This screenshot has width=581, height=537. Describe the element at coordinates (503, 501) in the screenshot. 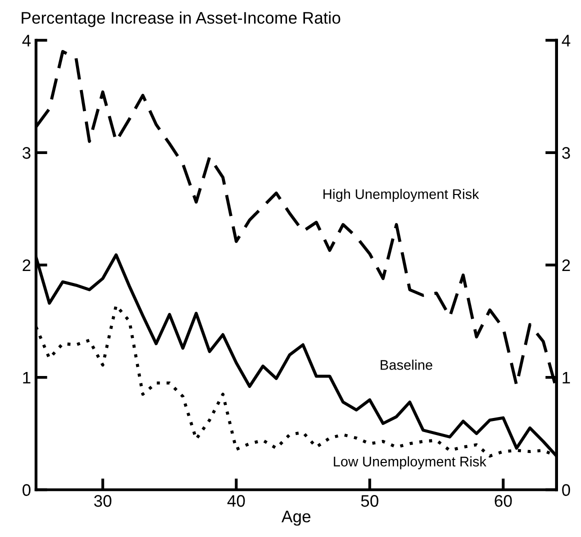

I see `x-tick-label: 60` at that location.